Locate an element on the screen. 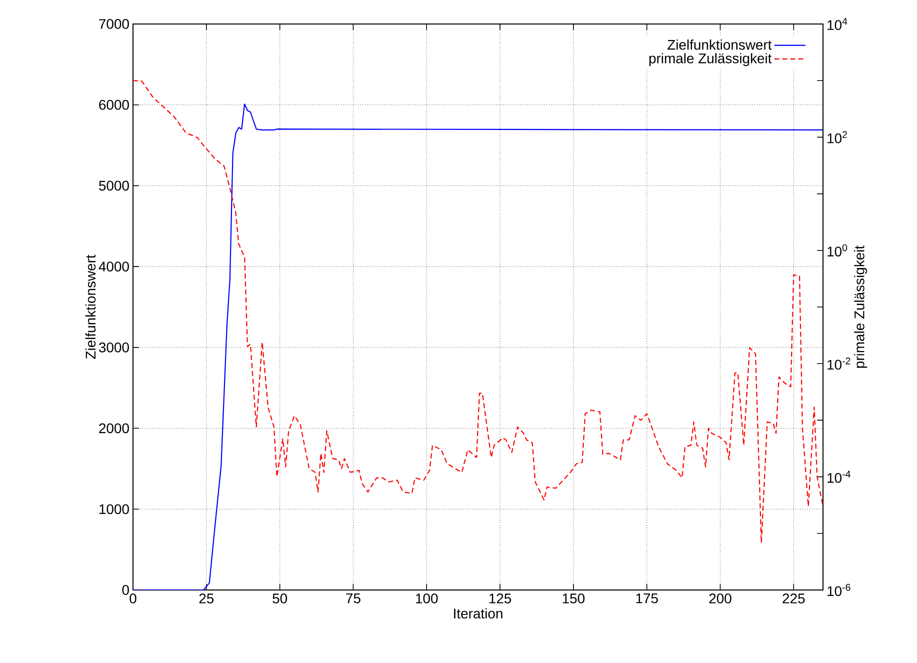  y-tick-label: 6000 is located at coordinates (114, 105).